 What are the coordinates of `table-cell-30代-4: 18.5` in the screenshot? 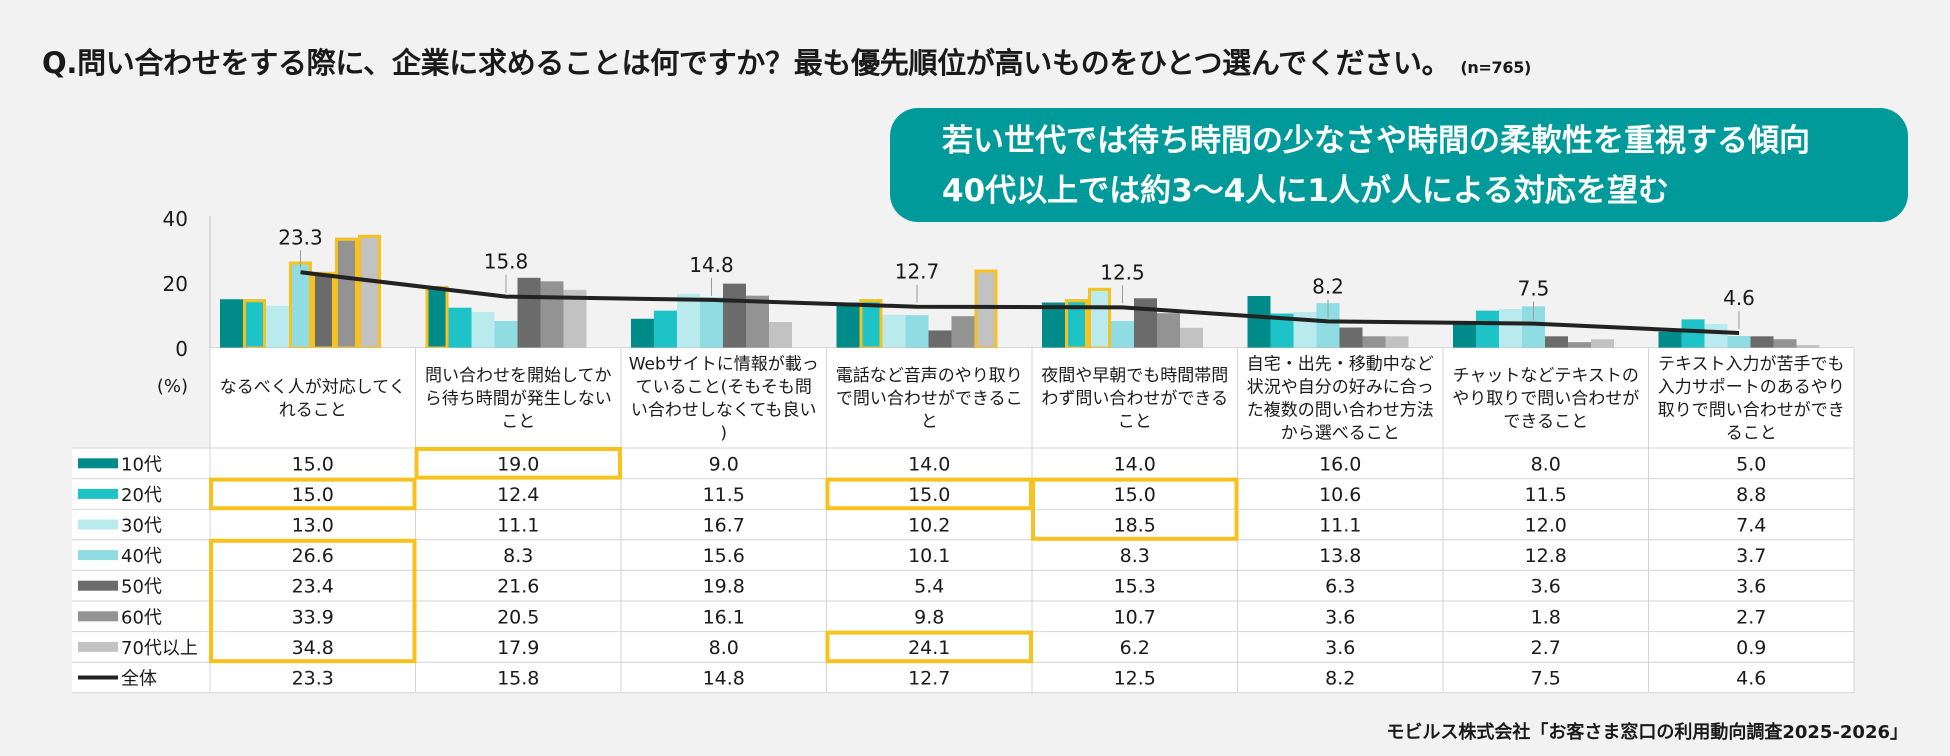 It's located at (1135, 526).